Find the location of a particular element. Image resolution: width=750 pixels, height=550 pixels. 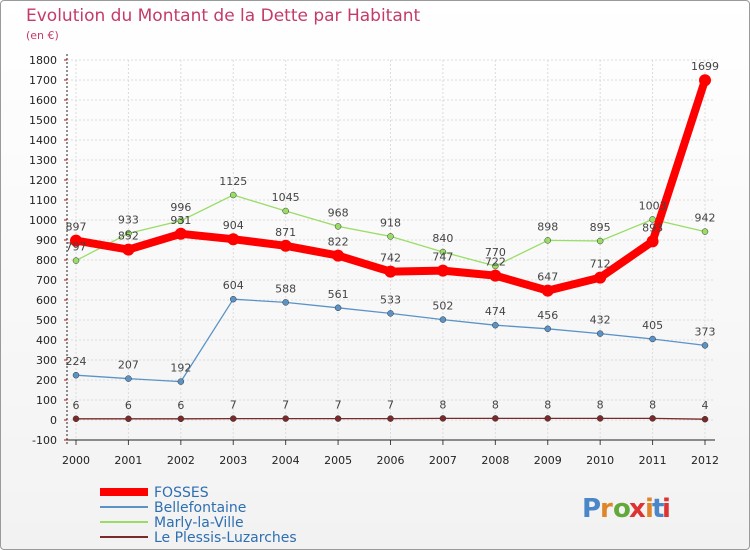

data-label: 897 is located at coordinates (76, 227).